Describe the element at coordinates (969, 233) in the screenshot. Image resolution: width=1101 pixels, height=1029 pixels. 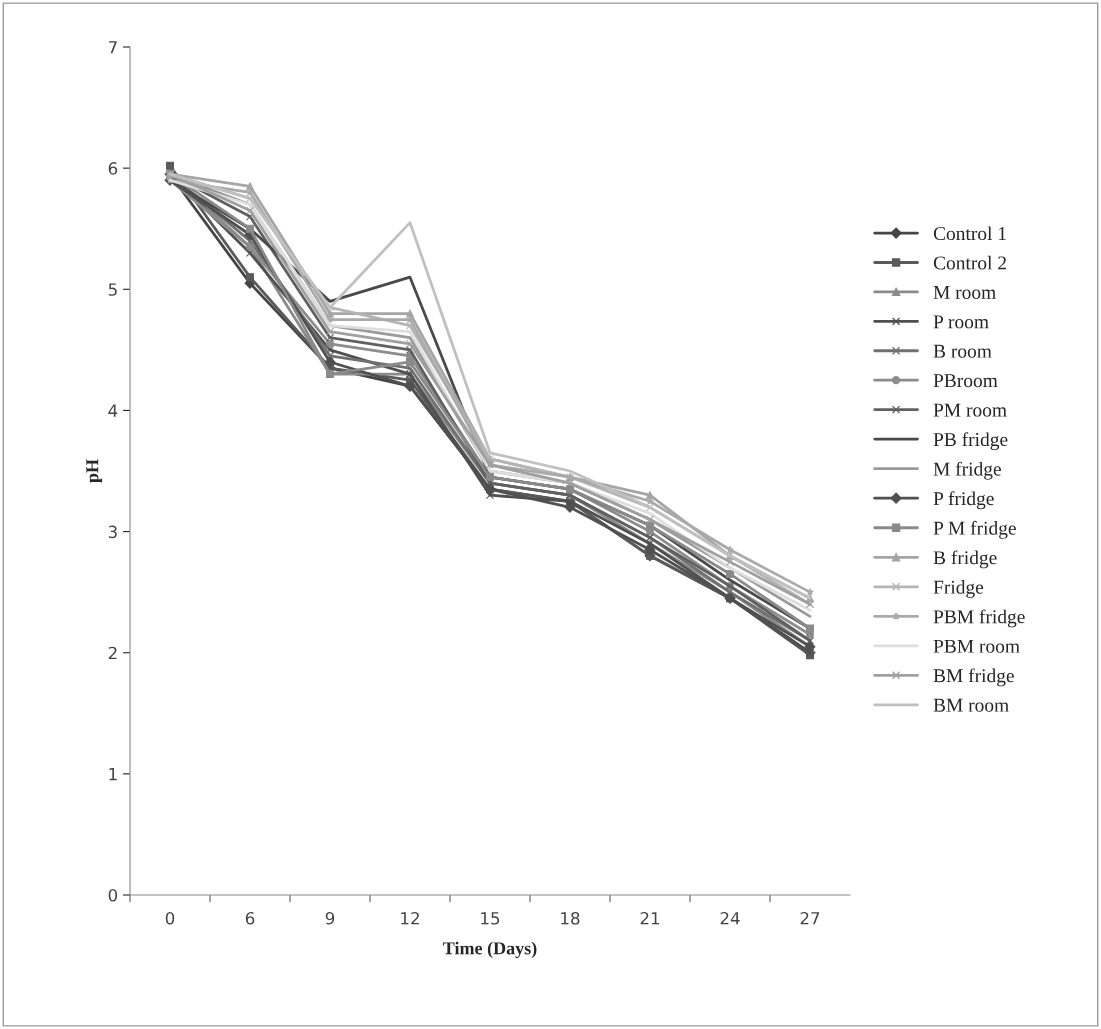
I see `legend-label: Control 1` at that location.